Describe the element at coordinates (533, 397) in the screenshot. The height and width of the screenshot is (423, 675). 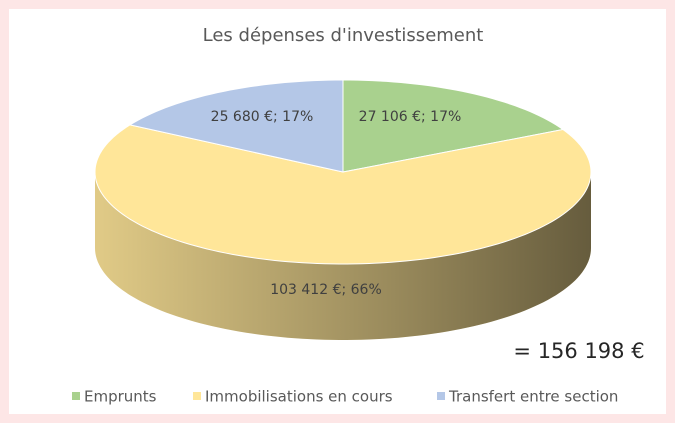
I see `legend-label: Transfert entre section` at that location.